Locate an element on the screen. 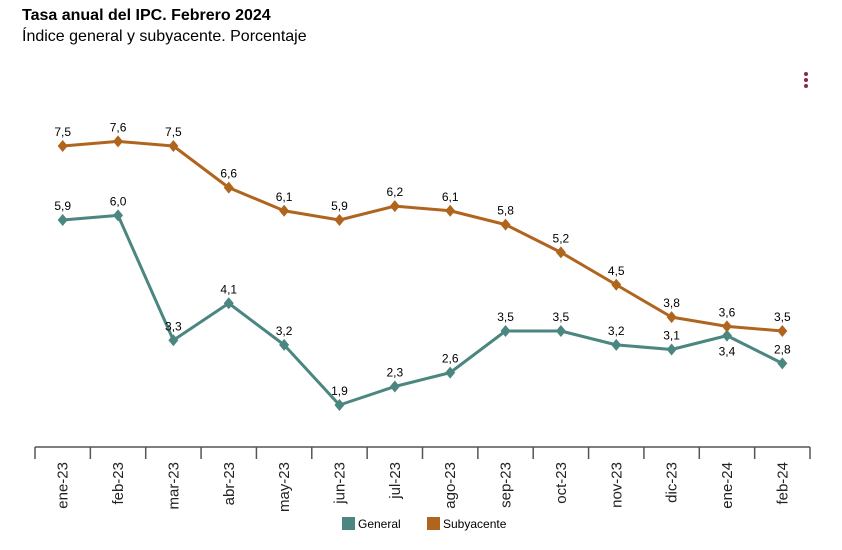  data-label: 3,1 is located at coordinates (671, 336).